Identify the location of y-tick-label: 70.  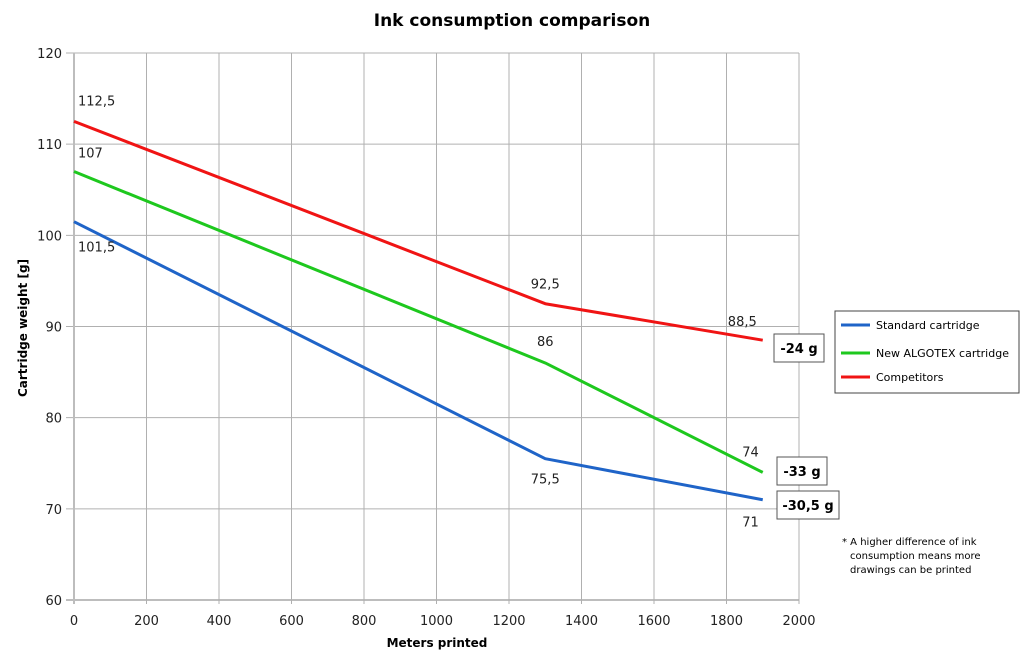
(53, 510).